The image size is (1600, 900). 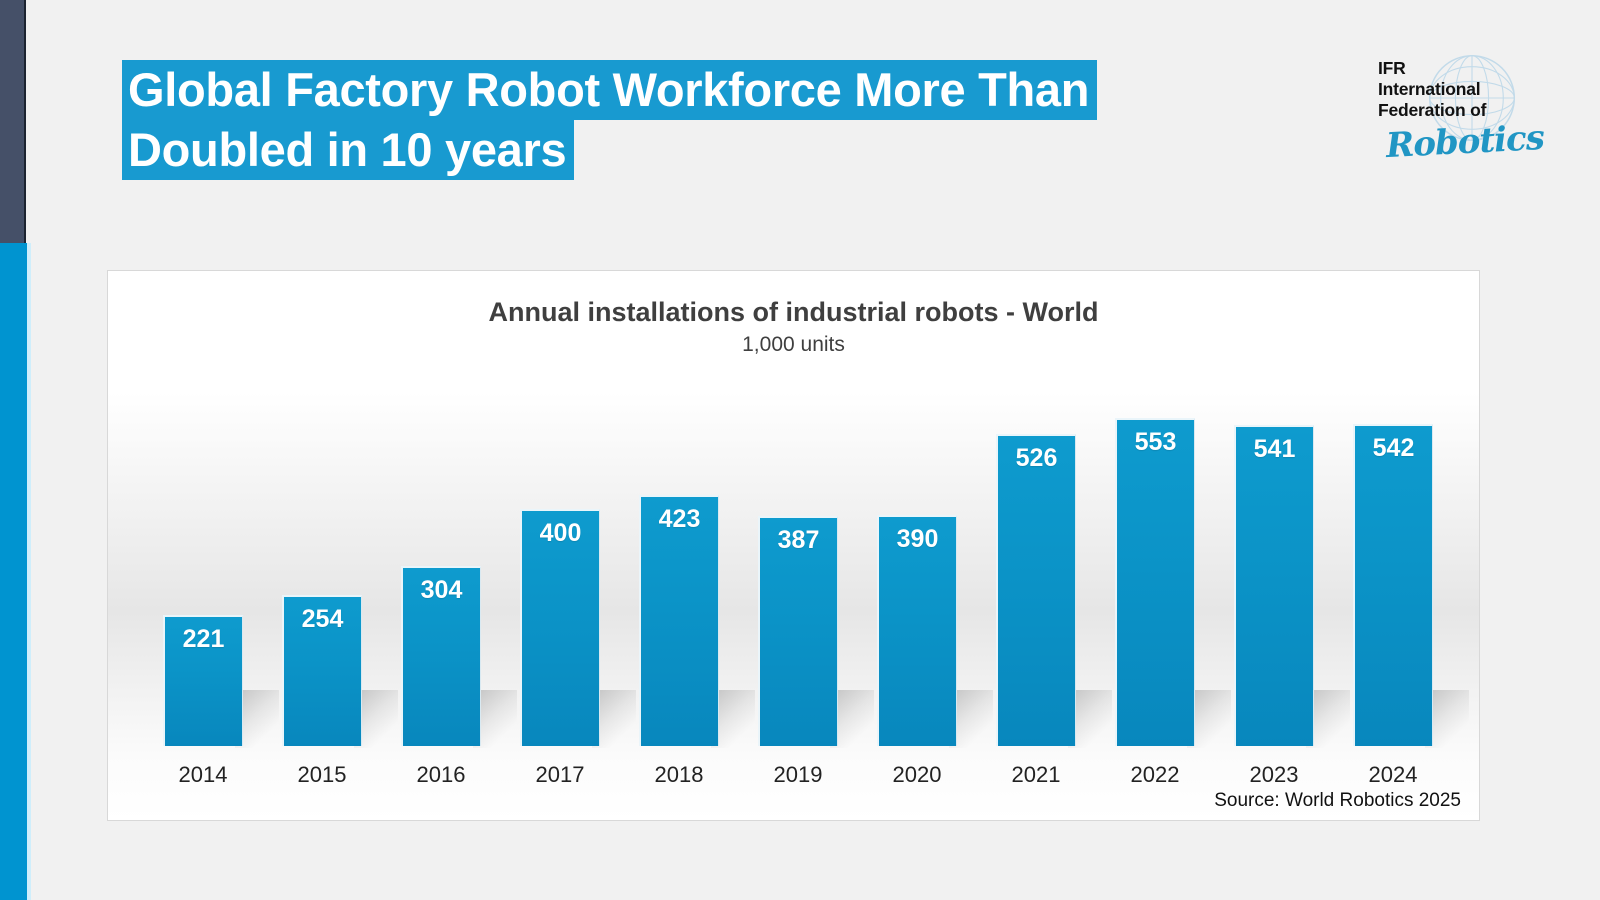 I want to click on chart-subtitle: 1,000 units, so click(x=793, y=344).